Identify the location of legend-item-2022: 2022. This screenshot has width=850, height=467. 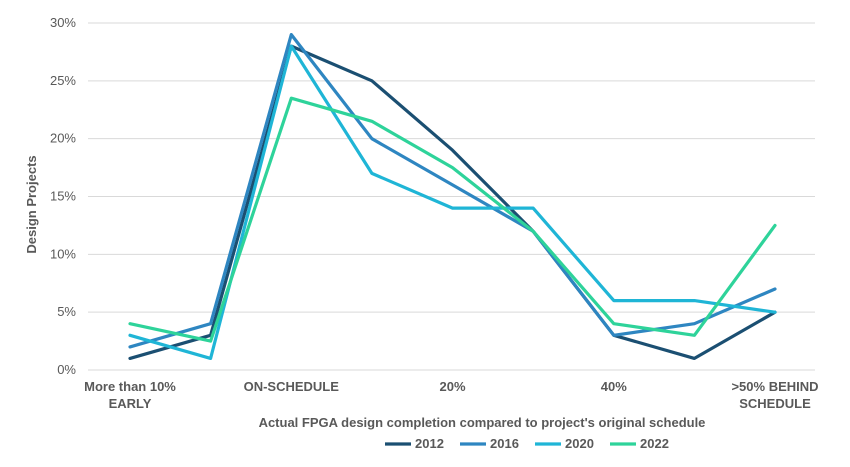
(639, 443).